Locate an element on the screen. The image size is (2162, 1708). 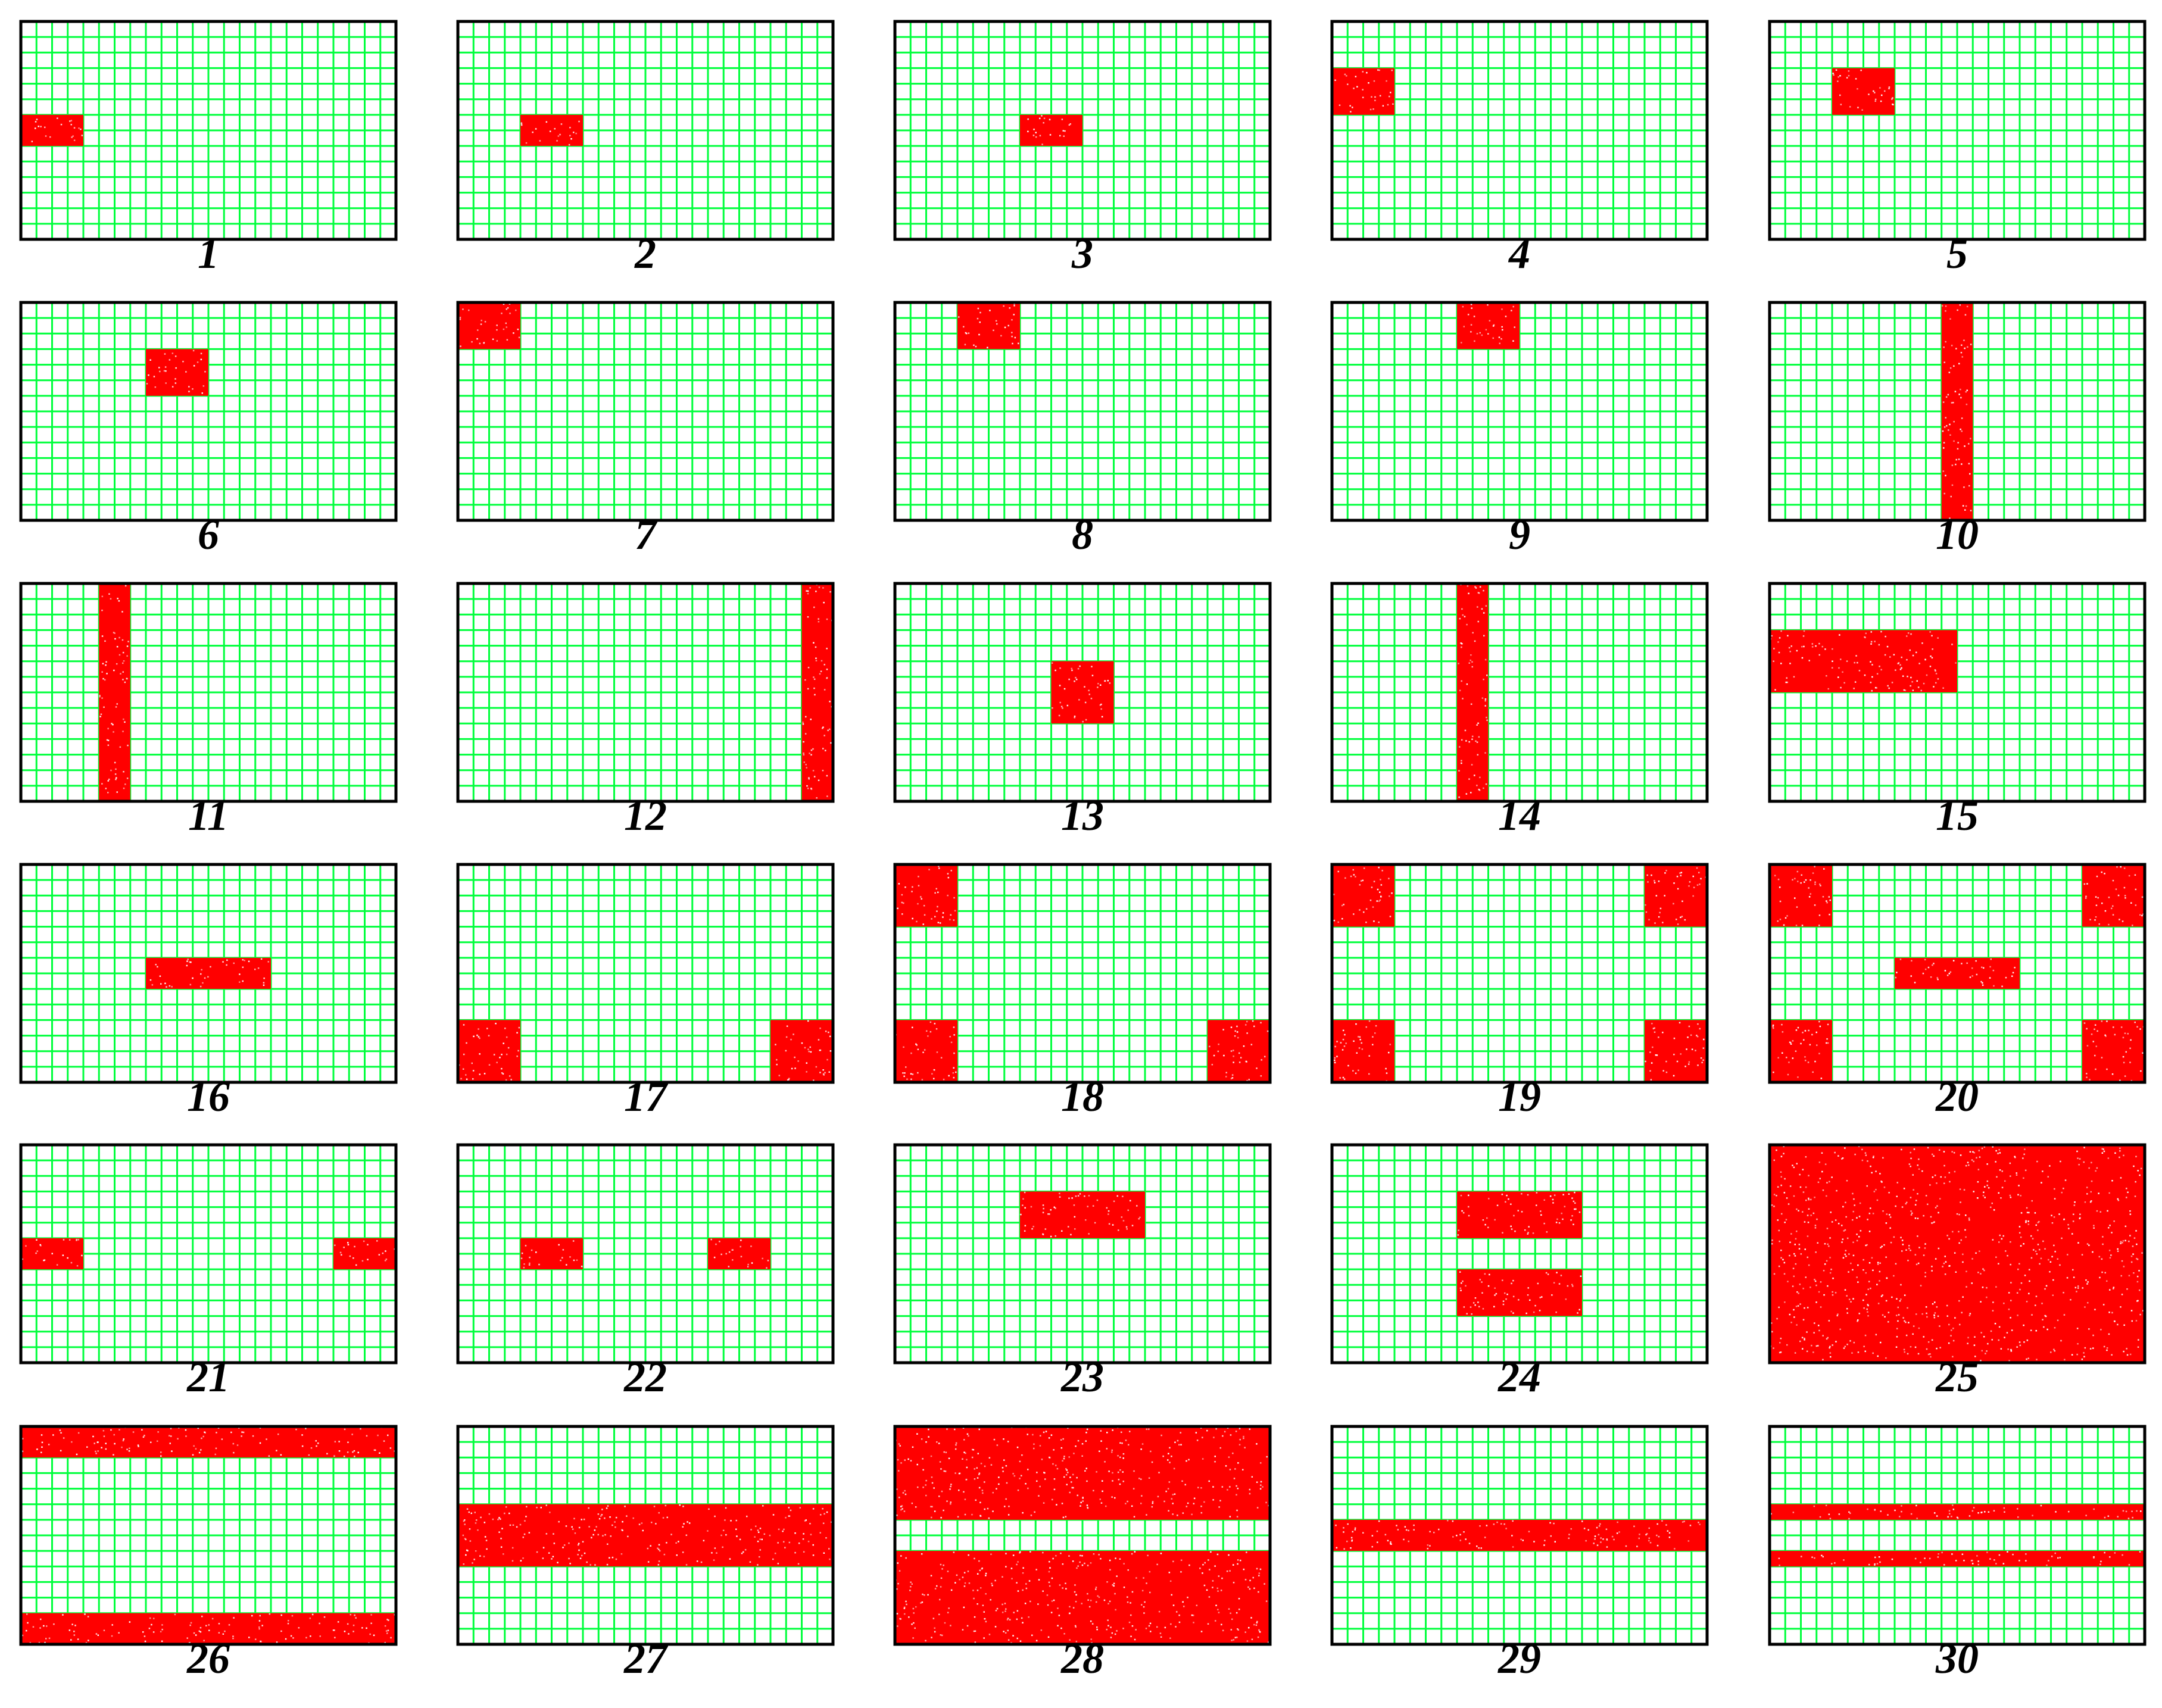
activated-region-fill is located at coordinates (114, 692).